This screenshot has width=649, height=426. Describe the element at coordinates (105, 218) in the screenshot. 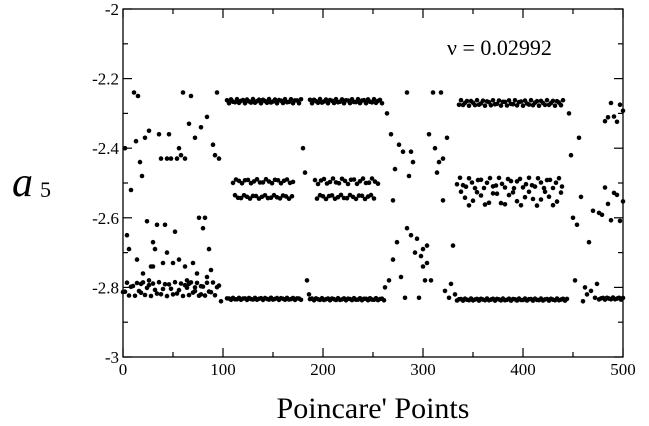

I see `y-tick-label: -2.6` at that location.